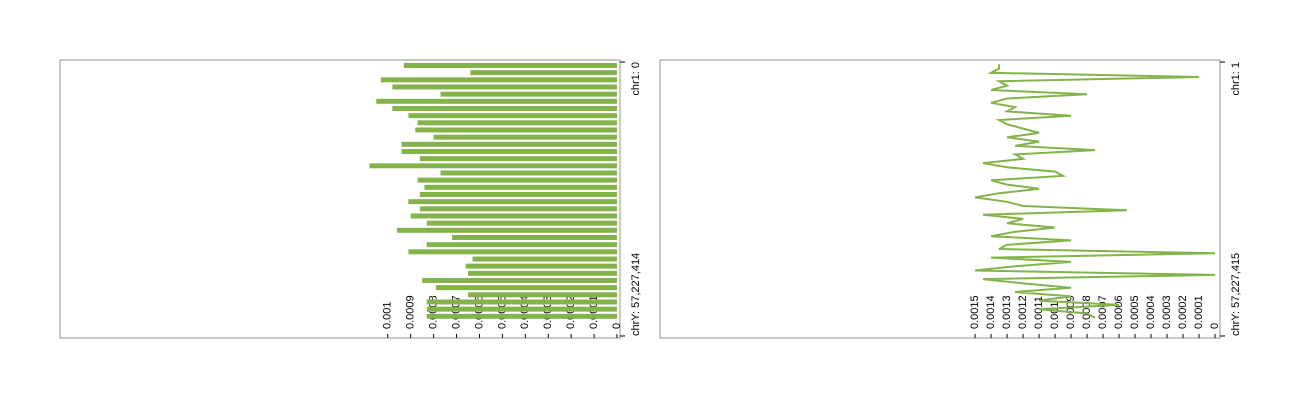 This screenshot has height=400, width=1310. I want to click on x-tick-label: 0.0001, so click(1199, 312).